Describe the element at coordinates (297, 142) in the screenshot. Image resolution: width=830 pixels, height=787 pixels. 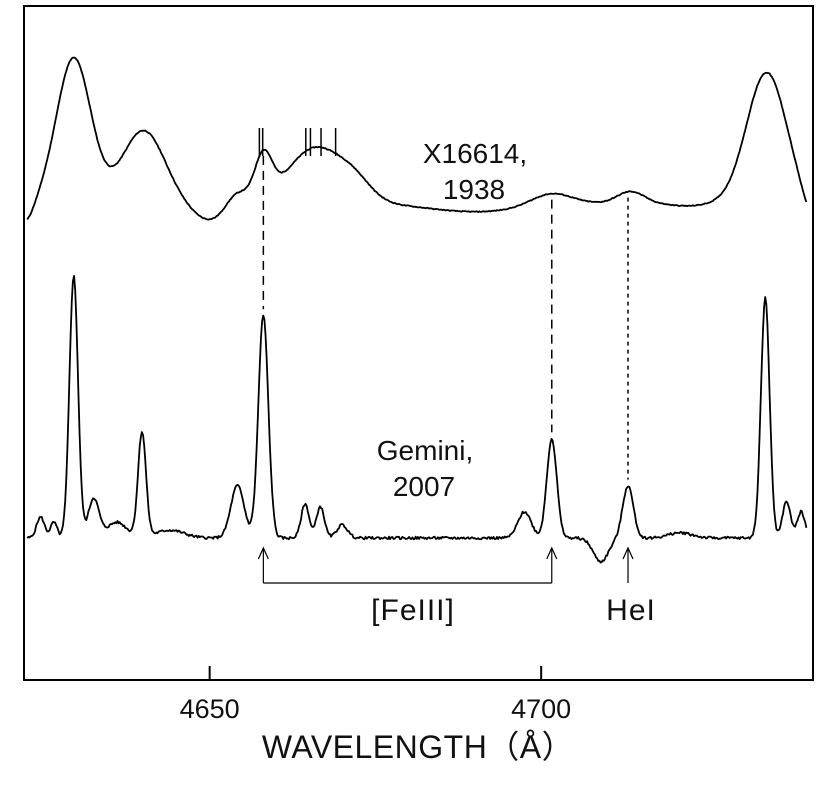
I see `line-id-ticks-1938` at that location.